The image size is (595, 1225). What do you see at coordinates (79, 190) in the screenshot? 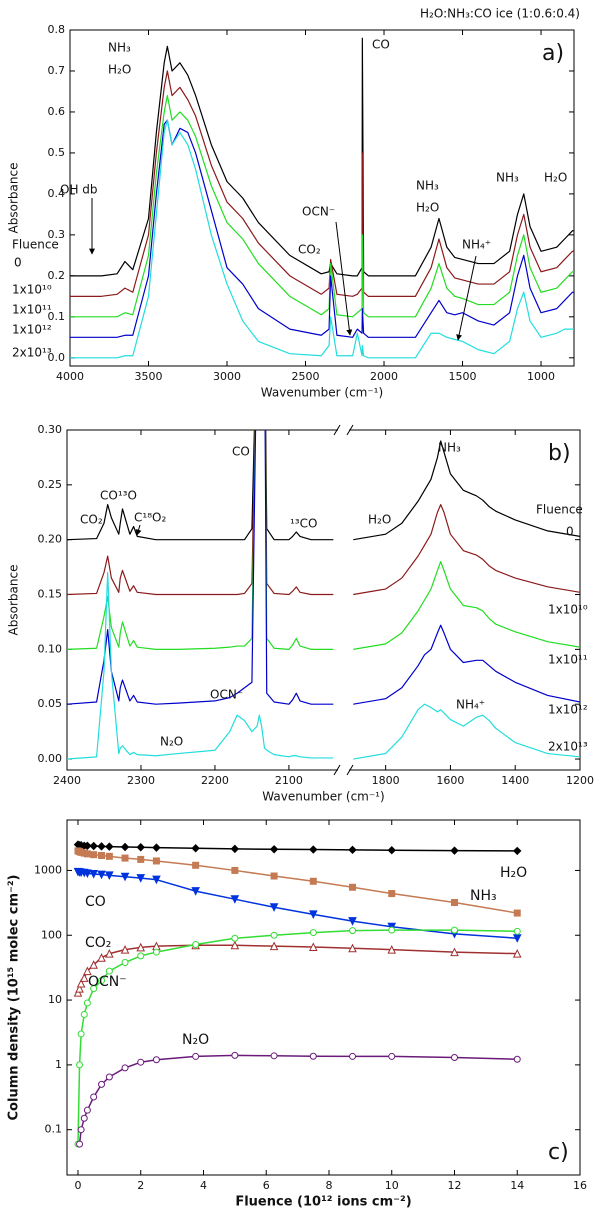
I see `annotation: OH db` at bounding box center [79, 190].